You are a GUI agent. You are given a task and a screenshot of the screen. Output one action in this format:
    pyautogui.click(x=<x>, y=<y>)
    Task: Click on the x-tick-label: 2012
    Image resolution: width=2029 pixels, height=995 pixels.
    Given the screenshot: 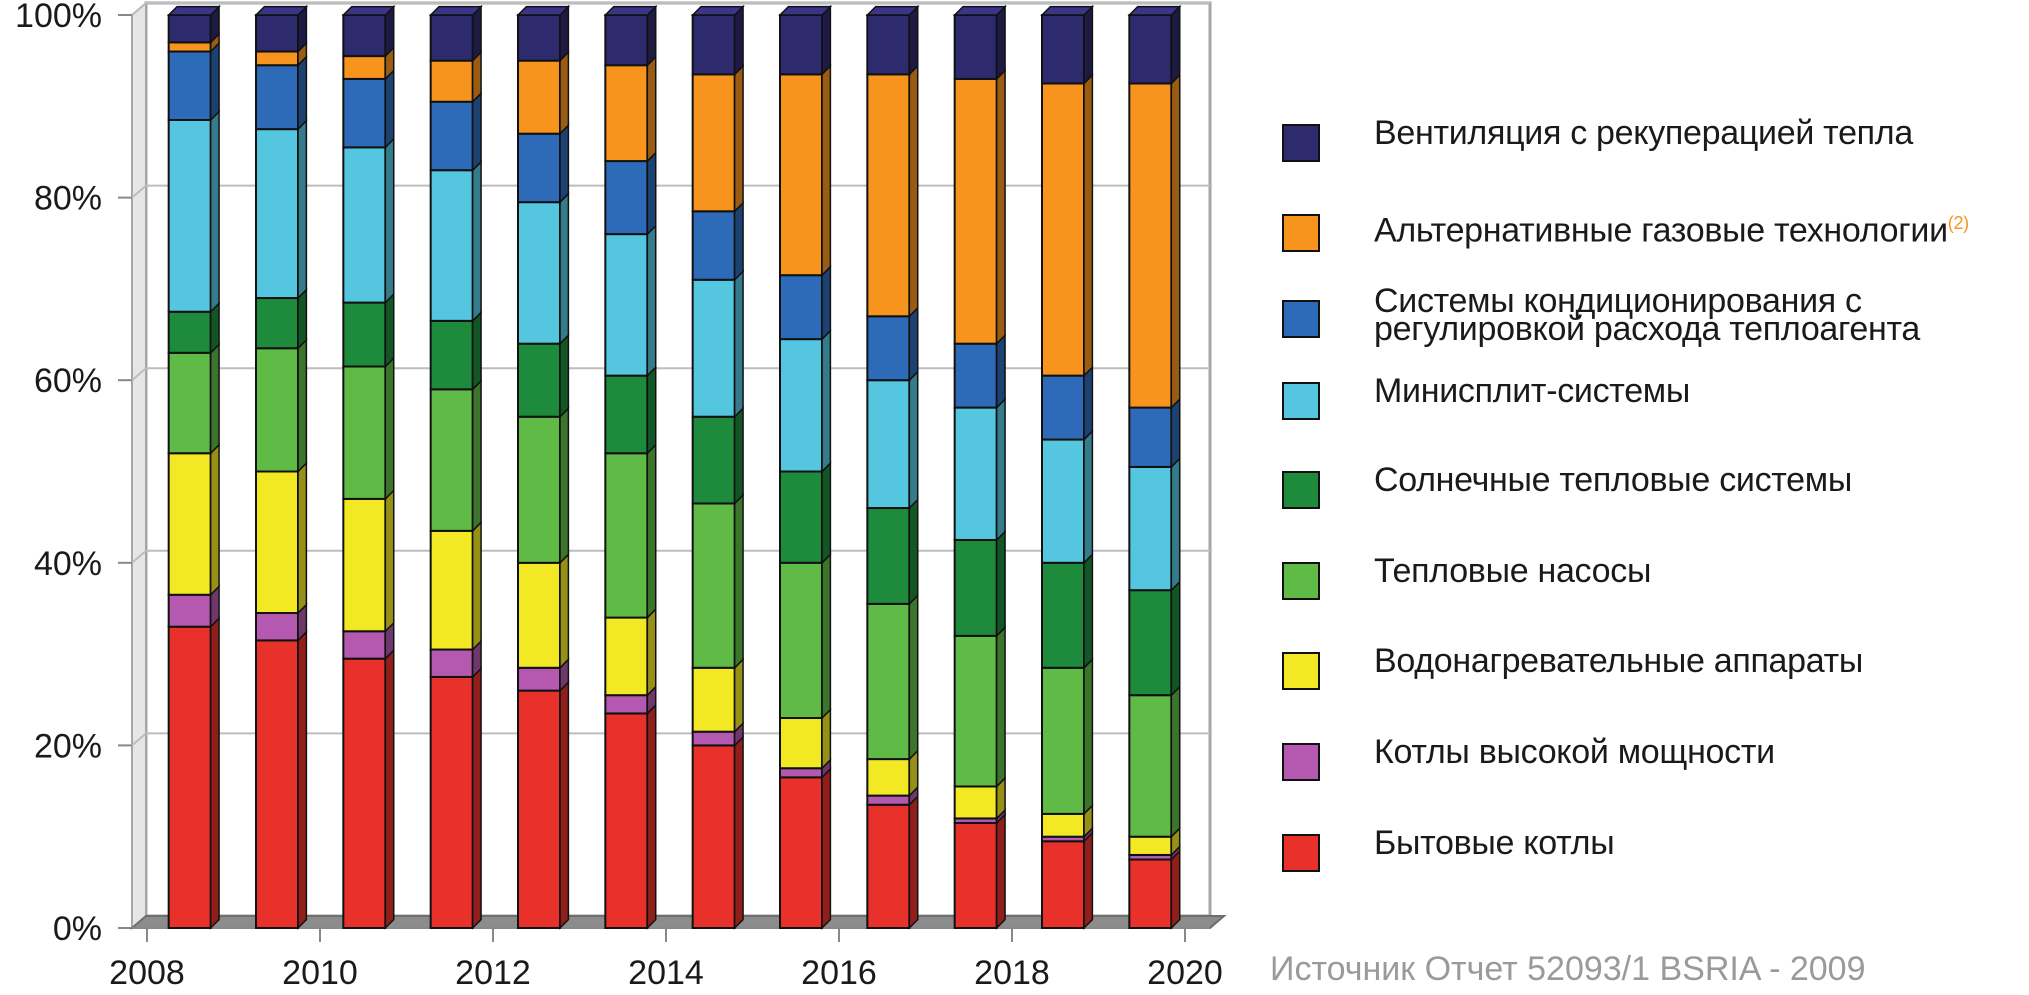 What is the action you would take?
    pyautogui.click(x=493, y=973)
    